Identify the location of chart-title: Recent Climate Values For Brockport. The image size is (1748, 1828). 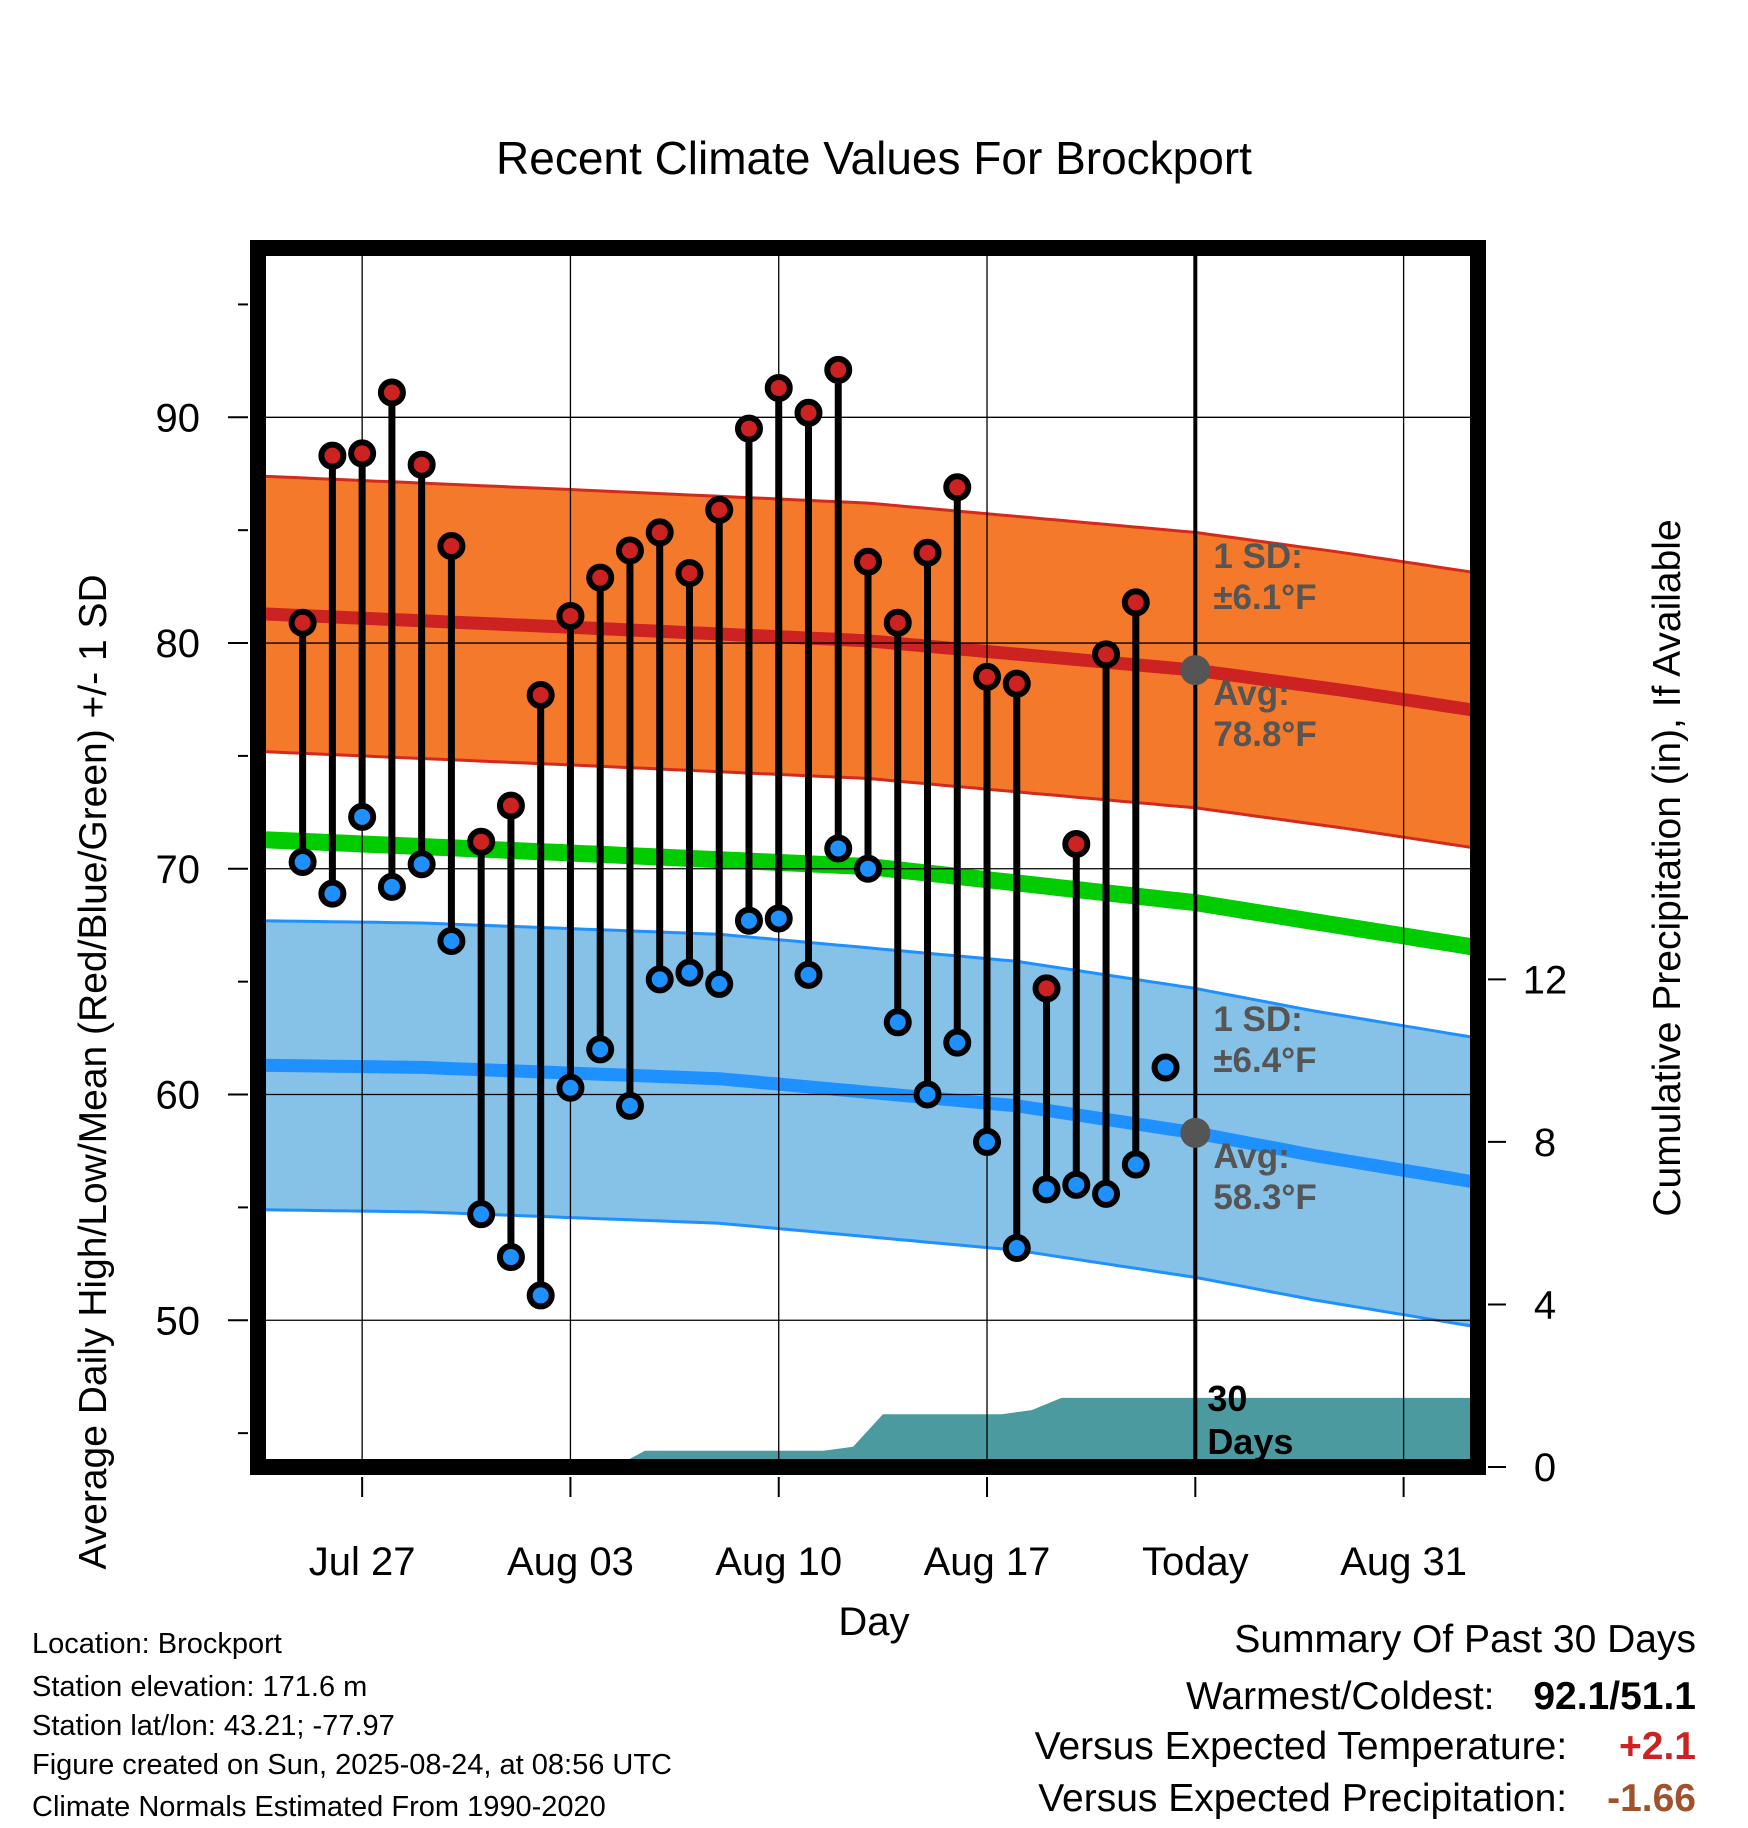
(874, 158).